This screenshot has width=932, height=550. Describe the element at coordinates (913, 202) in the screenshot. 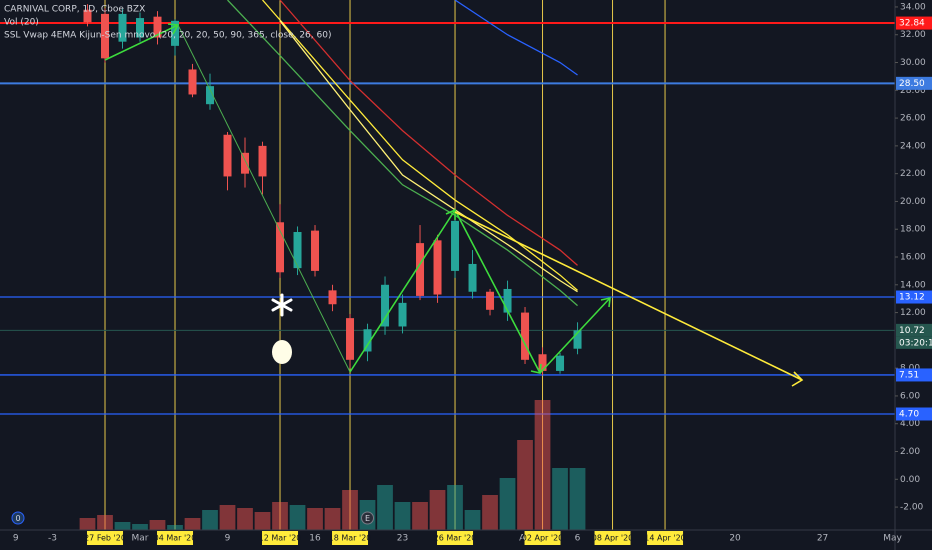

I see `y-tick-label: 20.00` at that location.